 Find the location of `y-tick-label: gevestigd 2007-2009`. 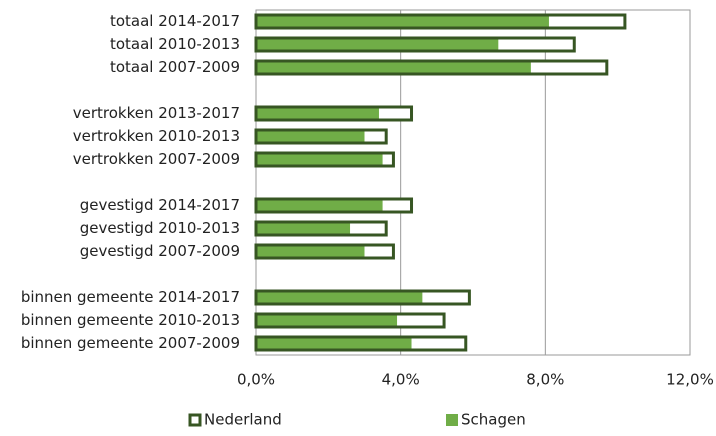

y-tick-label: gevestigd 2007-2009 is located at coordinates (160, 251).